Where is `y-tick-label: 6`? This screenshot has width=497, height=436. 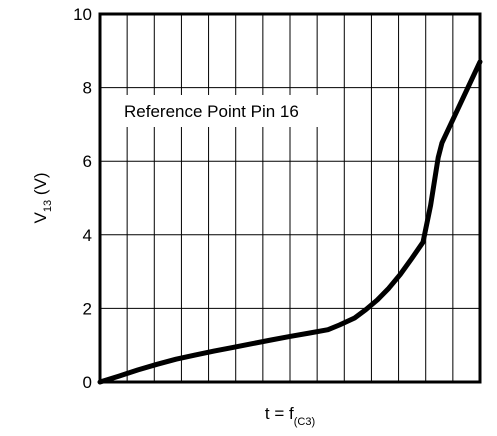
y-tick-label: 6 is located at coordinates (87, 161).